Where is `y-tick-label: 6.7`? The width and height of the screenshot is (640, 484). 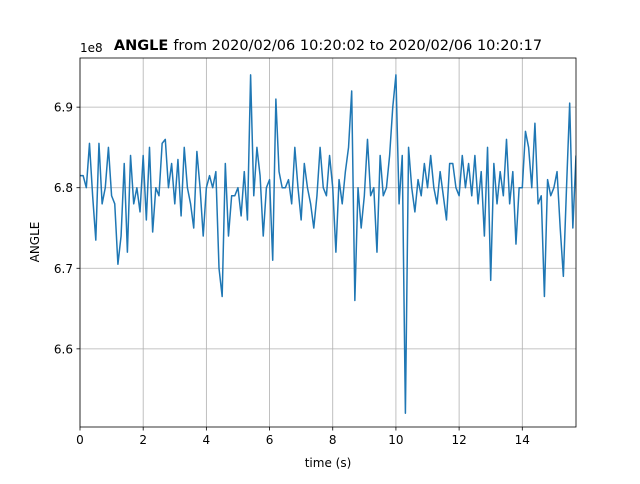
y-tick-label: 6.7 is located at coordinates (63, 269).